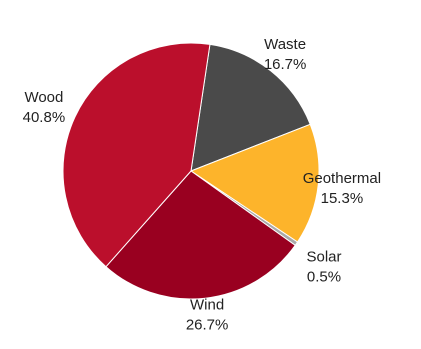 Image resolution: width=421 pixels, height=349 pixels. I want to click on pie-label-wind: Wind 26.7%, so click(207, 315).